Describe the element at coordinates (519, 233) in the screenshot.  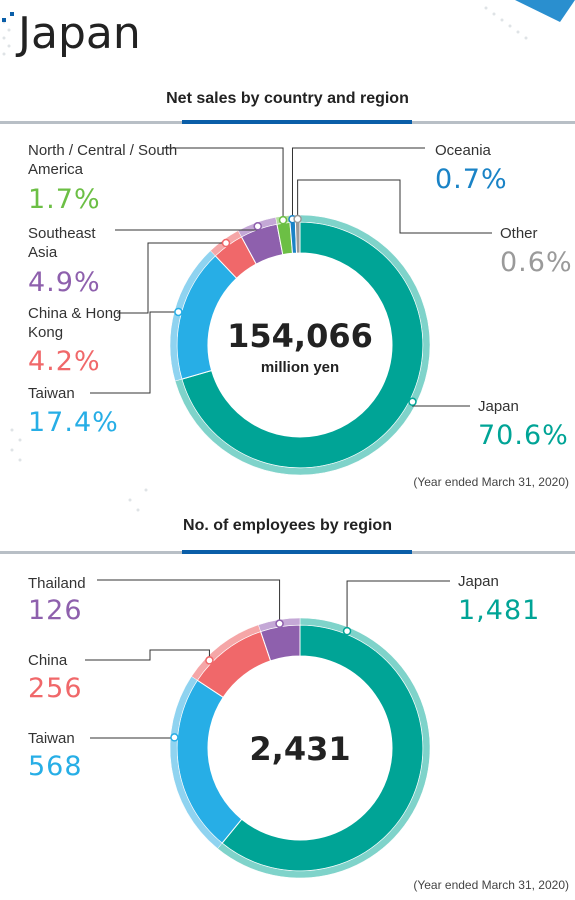
I see `category-label: Other` at that location.